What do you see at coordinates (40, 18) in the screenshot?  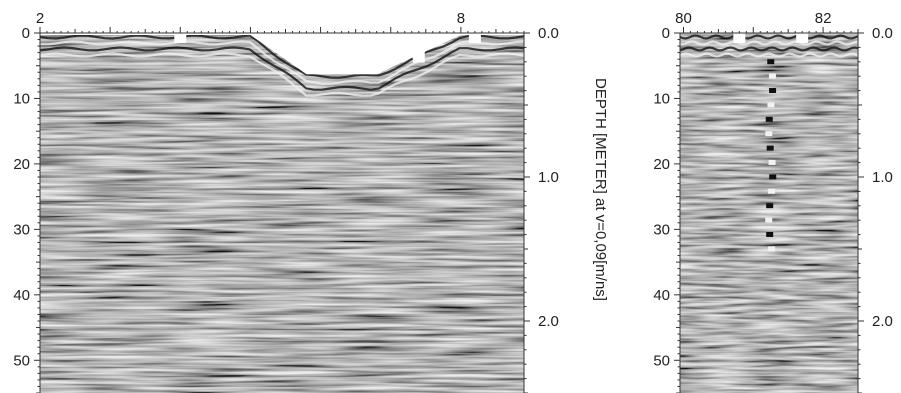 I see `x-tick-label: 2` at bounding box center [40, 18].